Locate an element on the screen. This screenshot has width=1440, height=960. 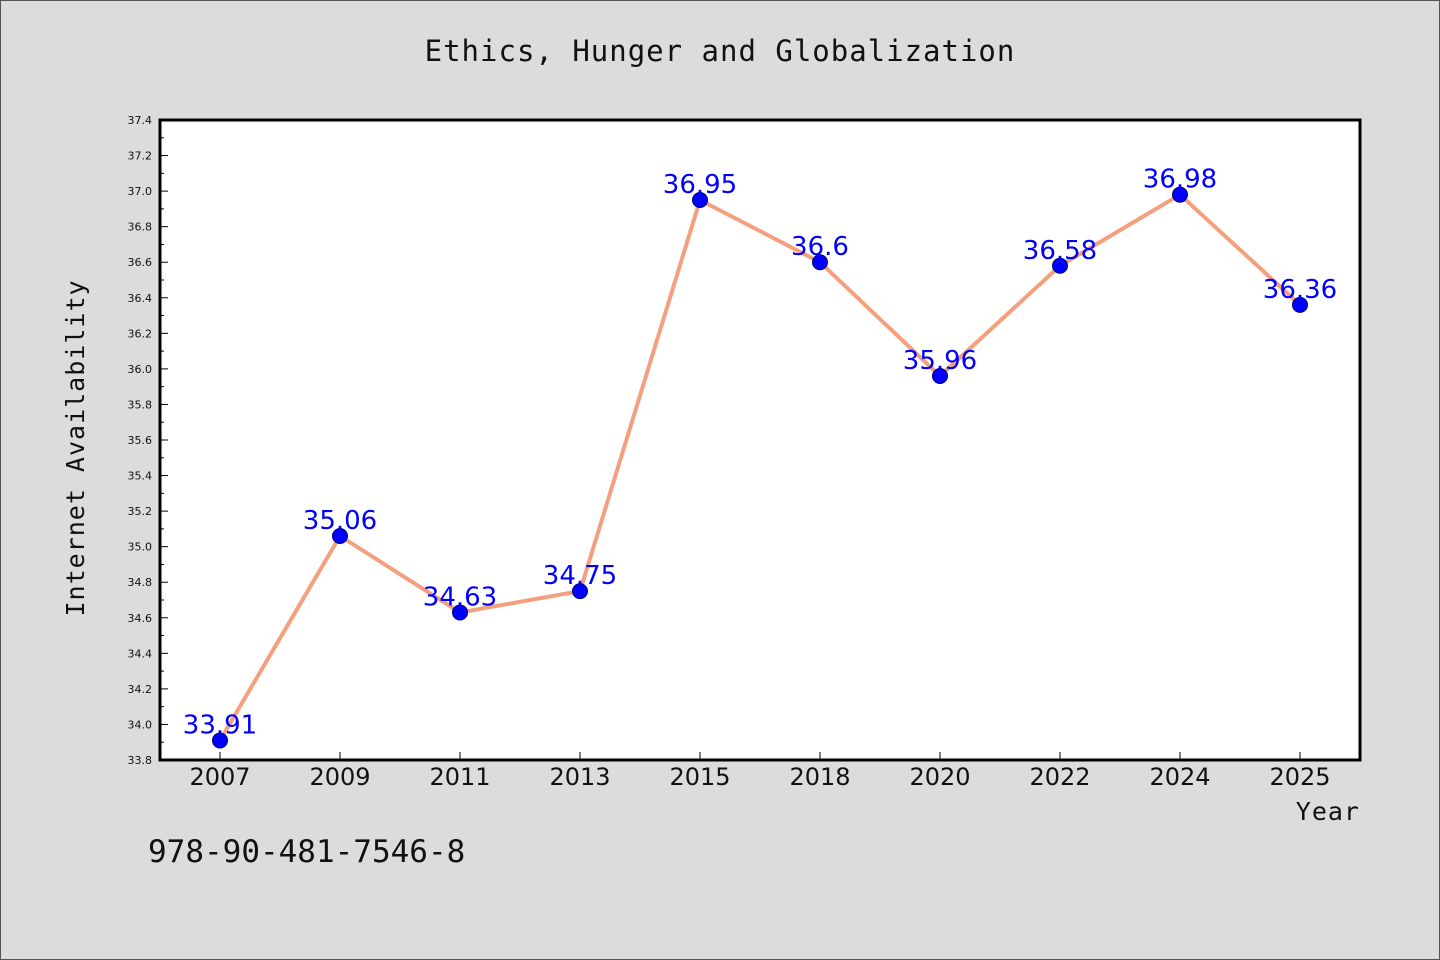
y-tick-label: 37.4 is located at coordinates (140, 120).